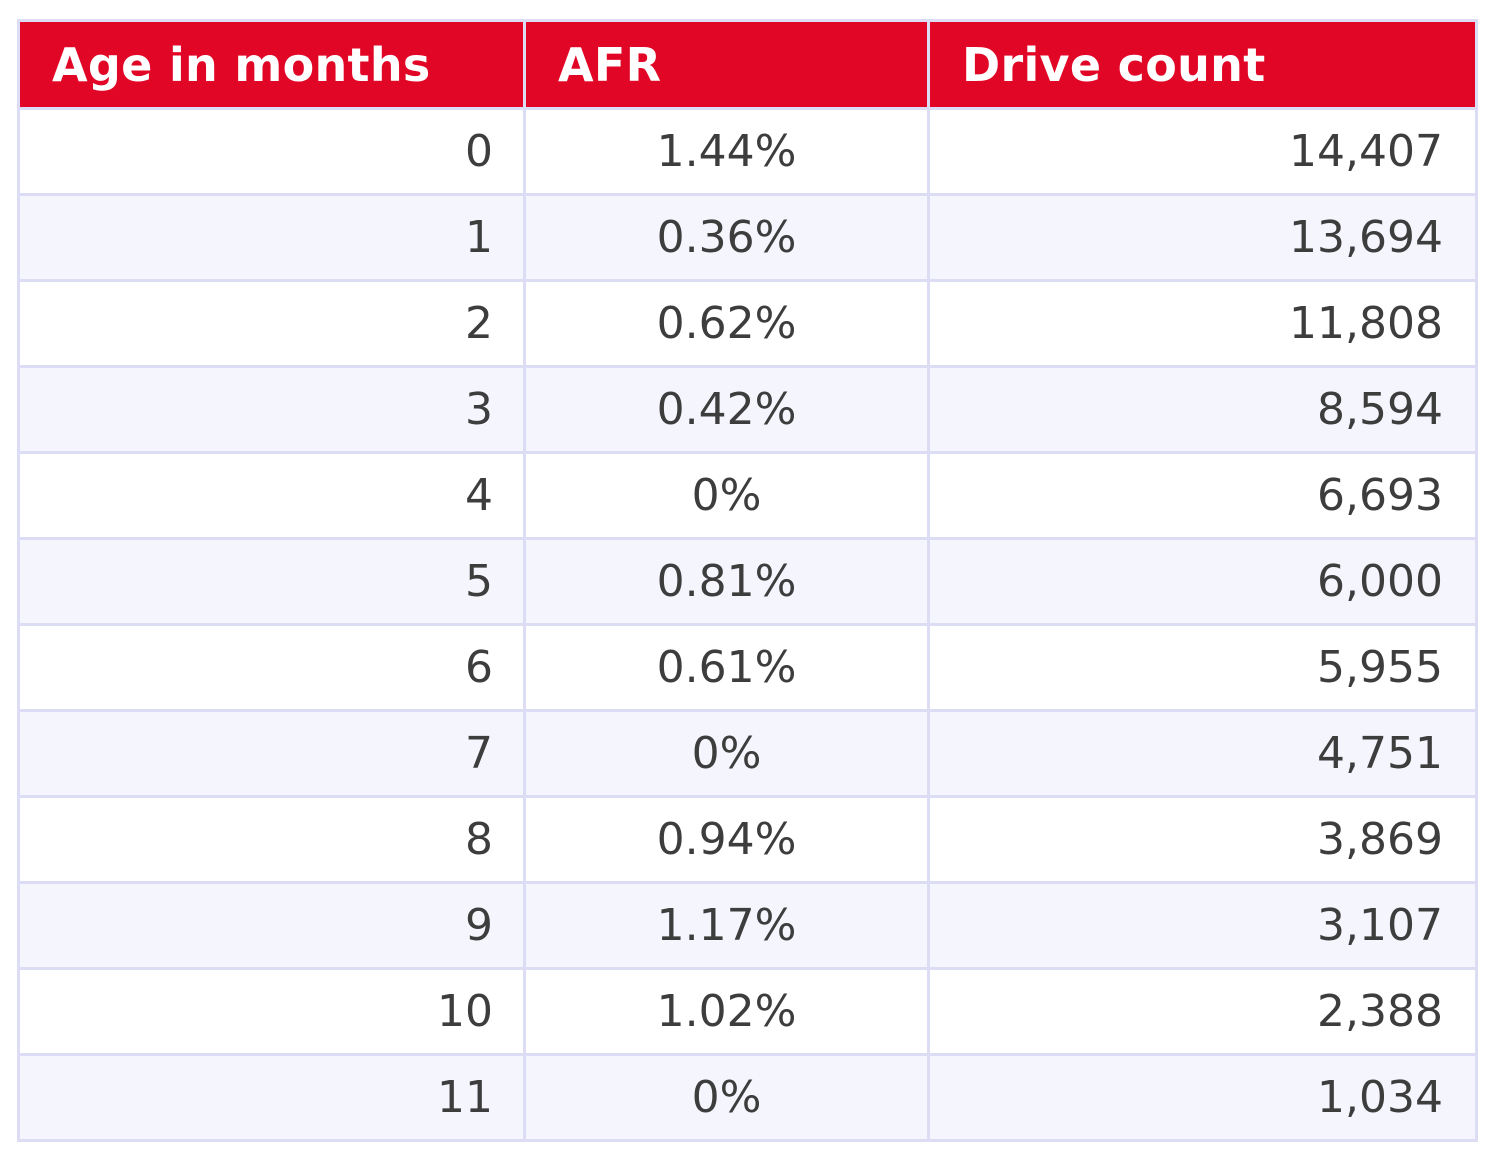  What do you see at coordinates (271, 667) in the screenshot?
I see `cell-age-in-months: 6` at bounding box center [271, 667].